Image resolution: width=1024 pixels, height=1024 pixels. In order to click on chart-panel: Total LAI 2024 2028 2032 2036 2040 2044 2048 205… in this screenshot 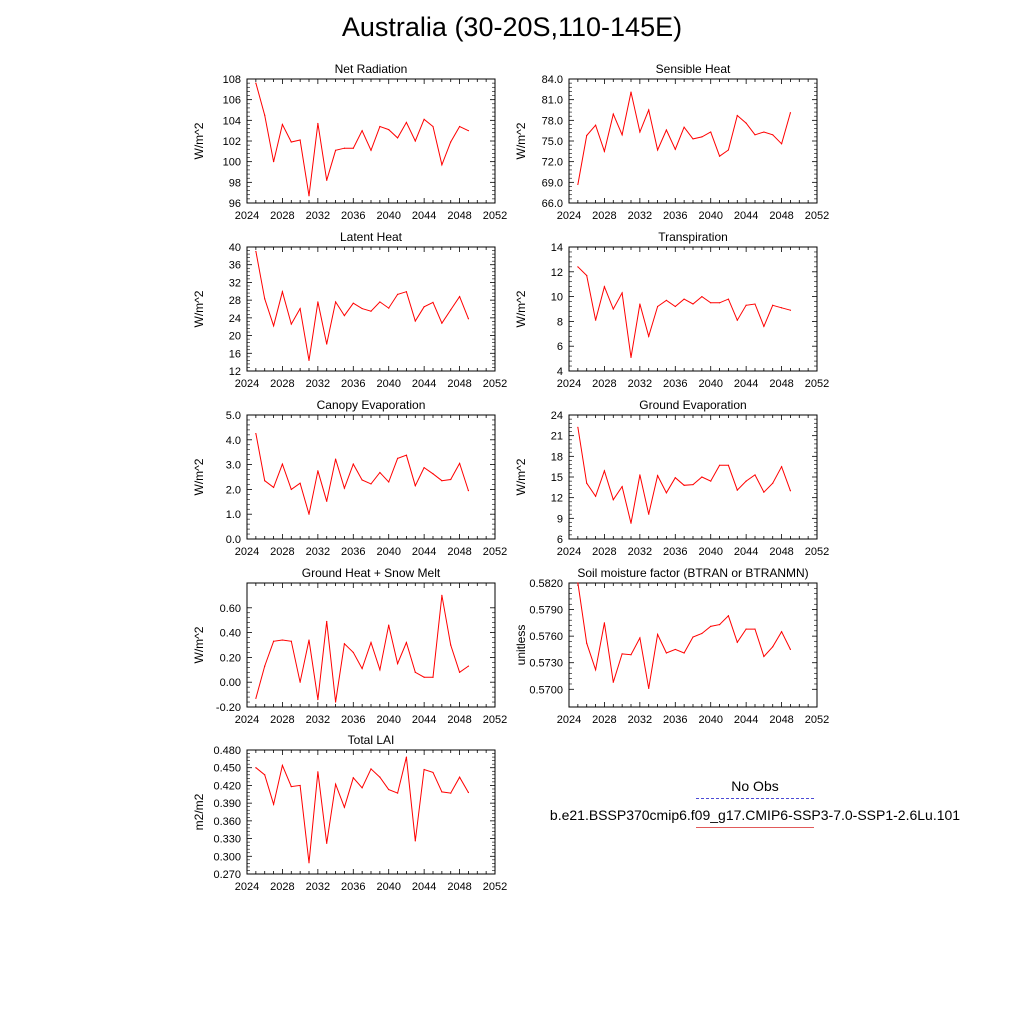, I will do `click(349, 813)`.